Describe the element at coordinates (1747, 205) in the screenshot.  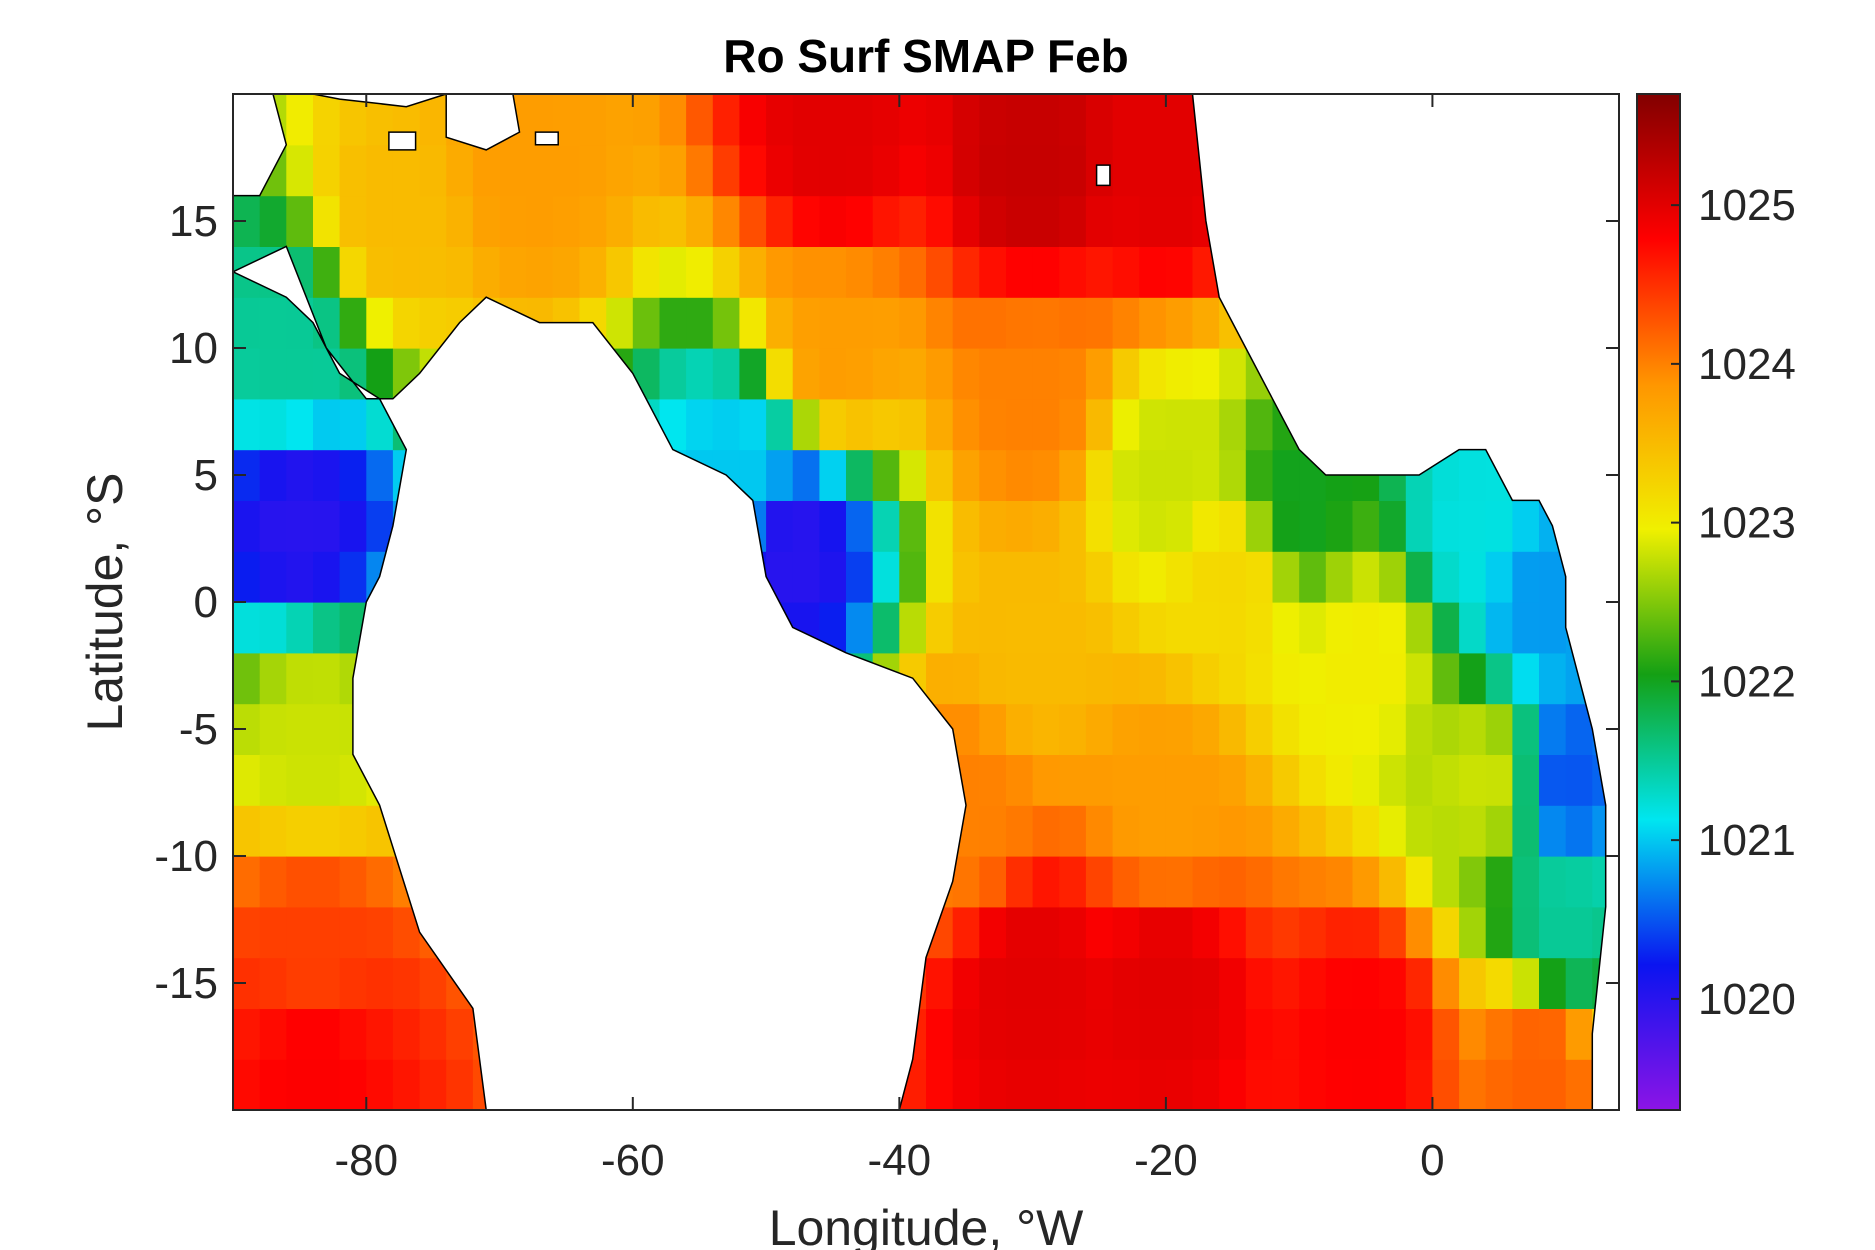
I see `colorbar-tick-label: 1025` at that location.